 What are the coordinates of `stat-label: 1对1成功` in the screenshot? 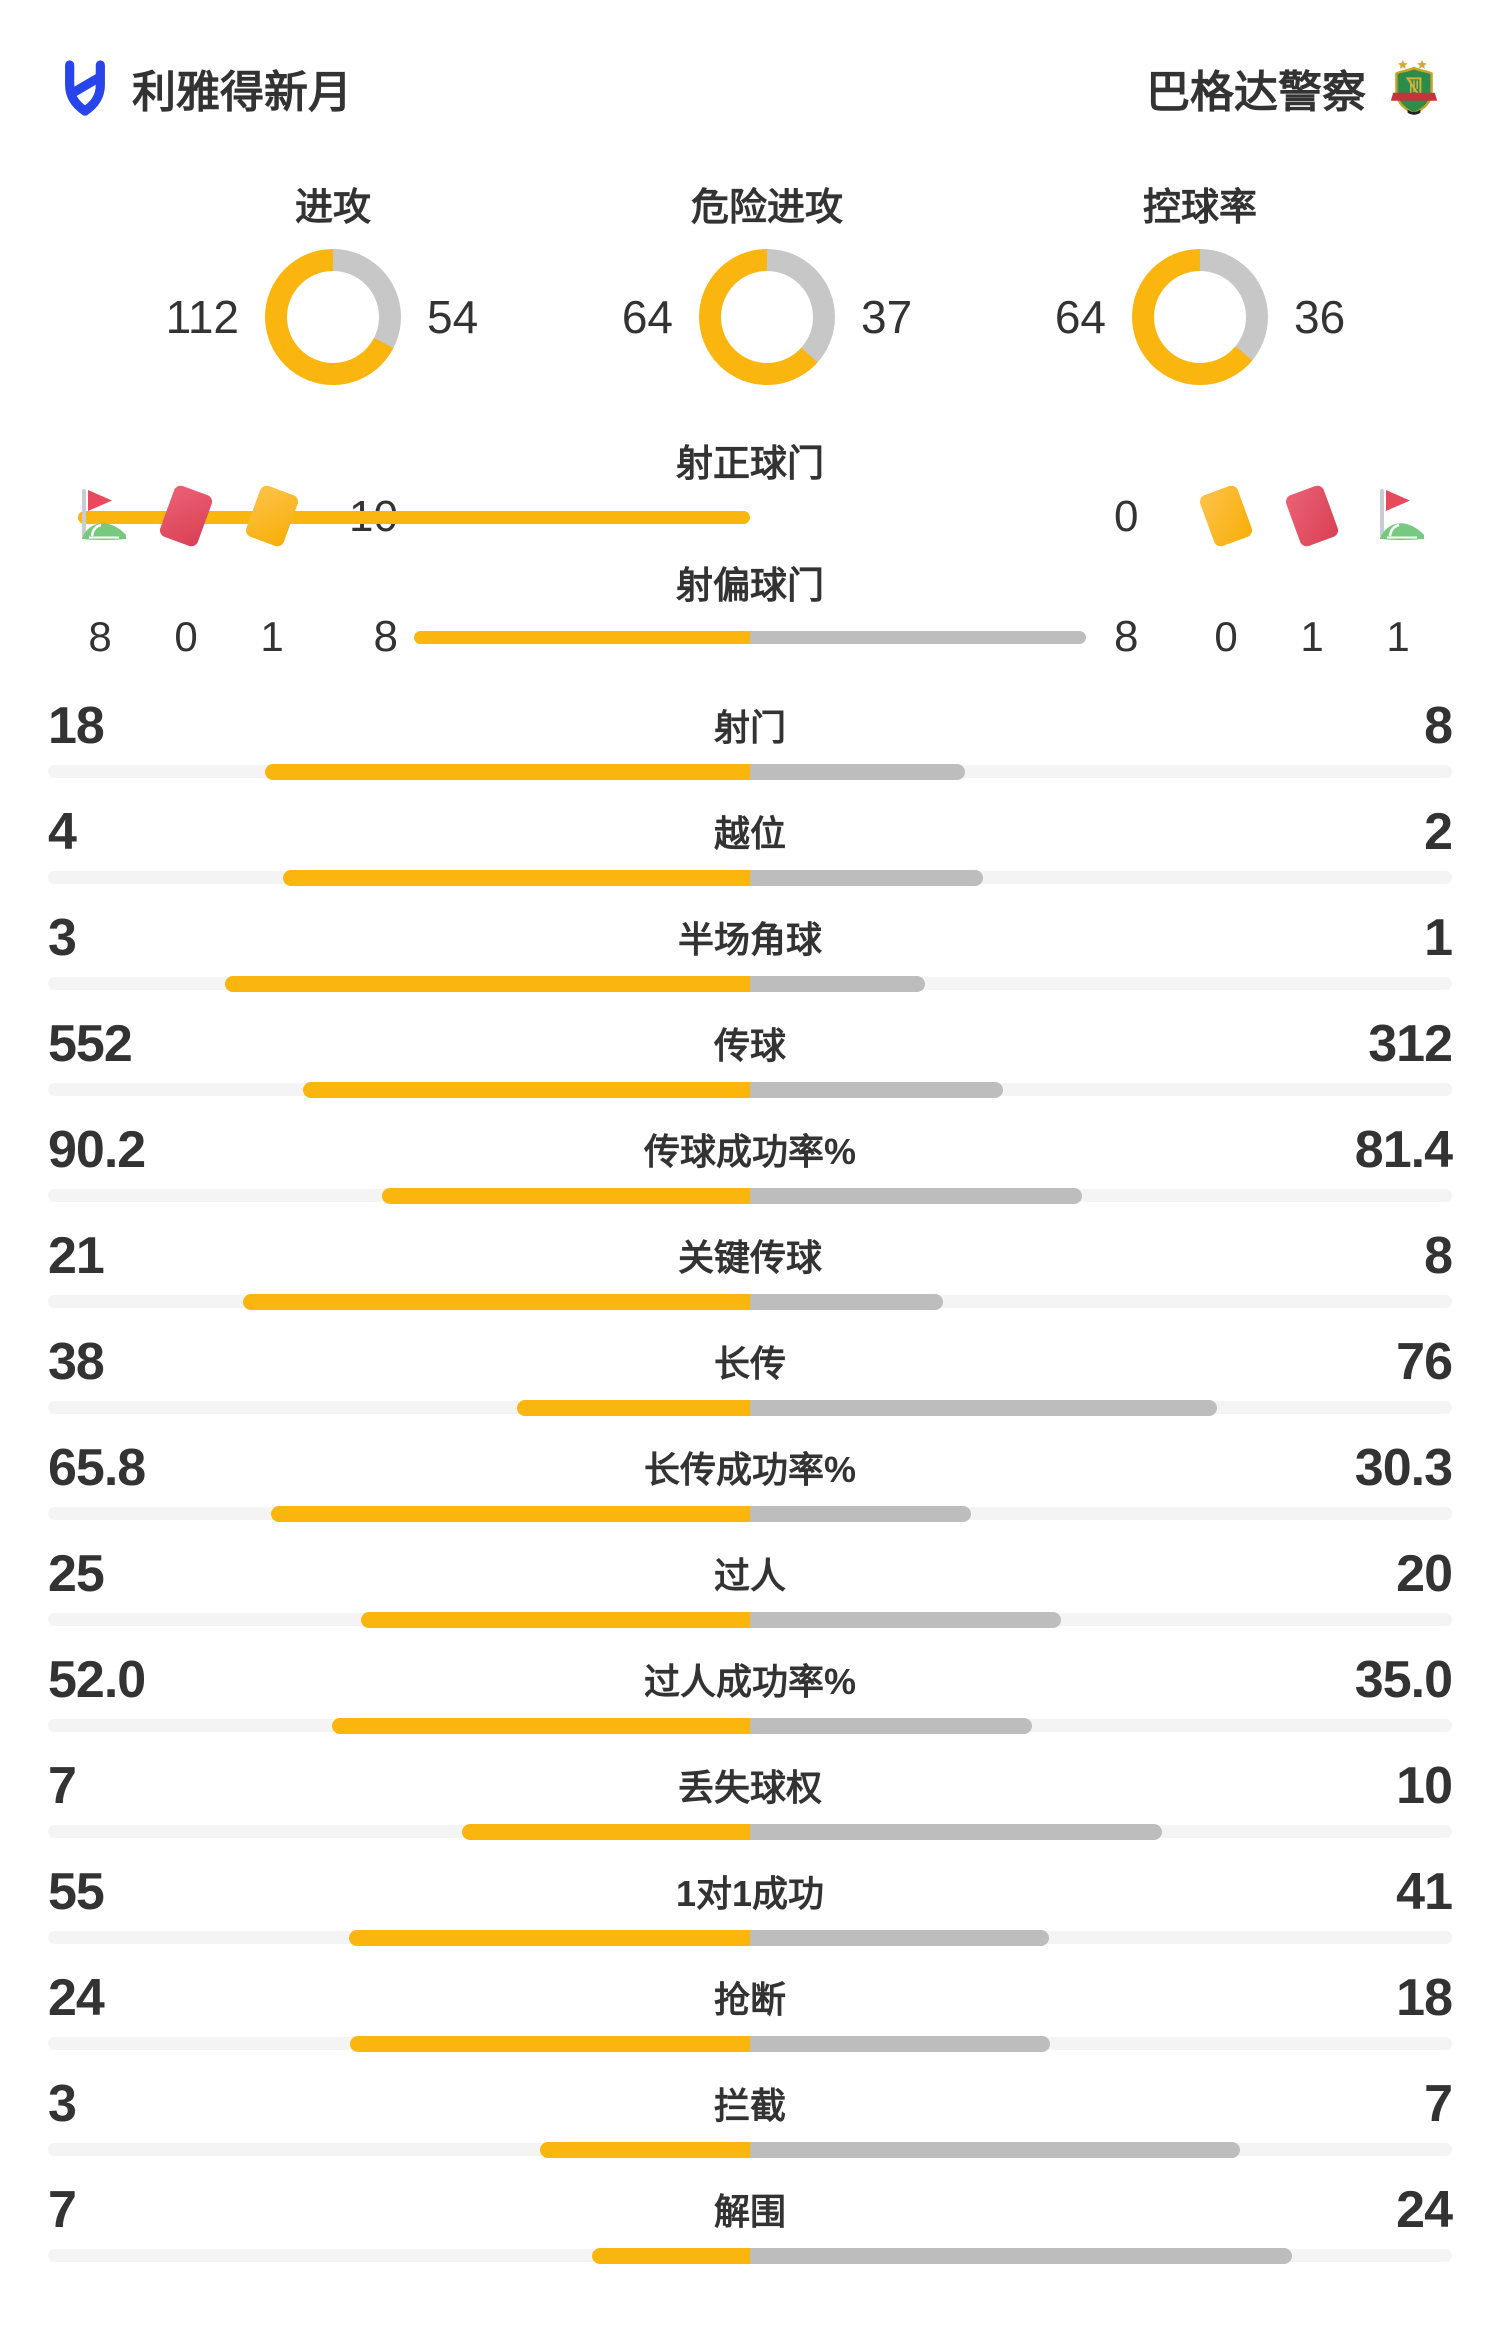 It's located at (750, 1893).